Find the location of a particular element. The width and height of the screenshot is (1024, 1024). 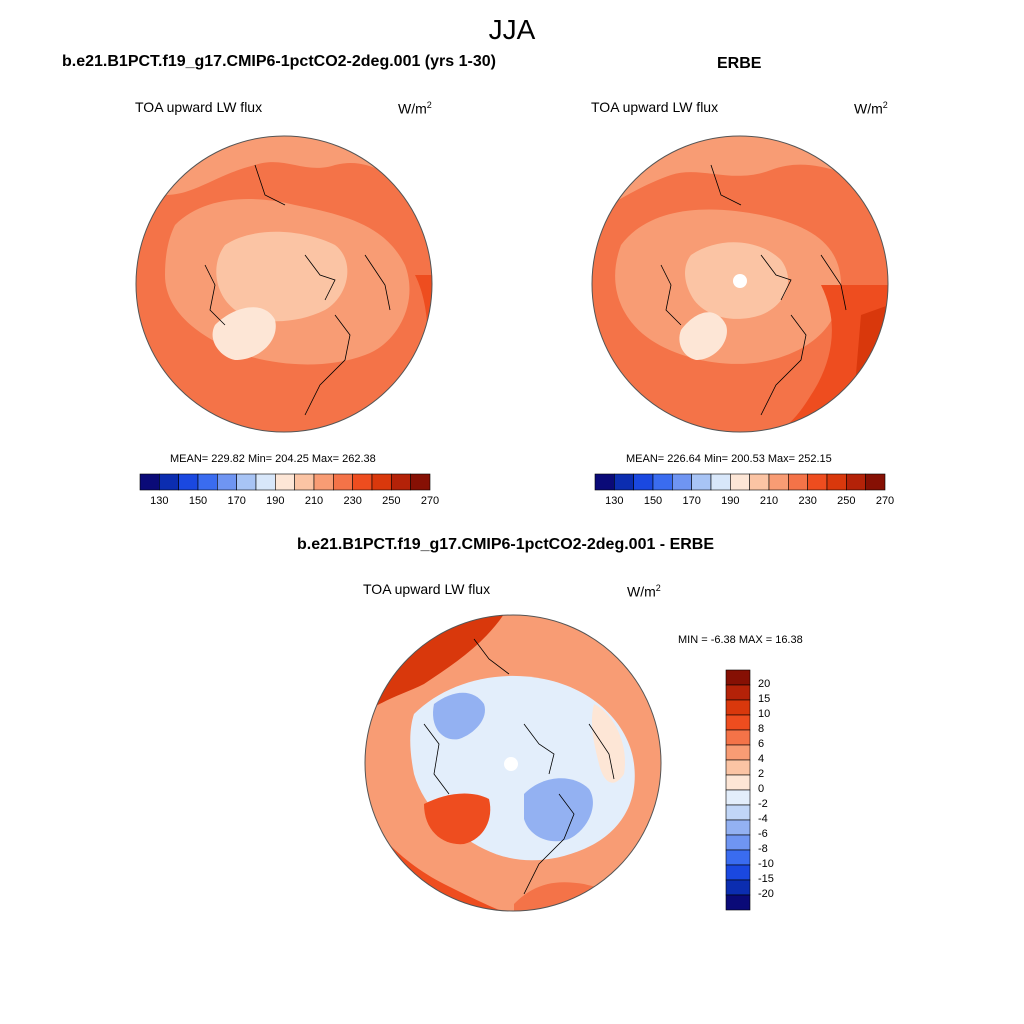

diff-stats-label: MIN = -6.38 MAX = 16.38 is located at coordinates (740, 640).